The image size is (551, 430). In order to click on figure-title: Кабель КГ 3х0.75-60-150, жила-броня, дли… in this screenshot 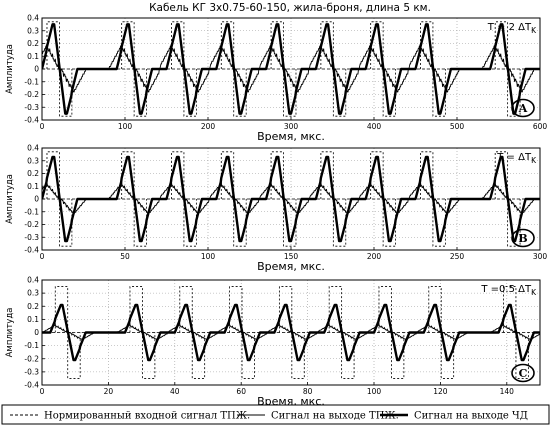, I will do `click(290, 8)`.